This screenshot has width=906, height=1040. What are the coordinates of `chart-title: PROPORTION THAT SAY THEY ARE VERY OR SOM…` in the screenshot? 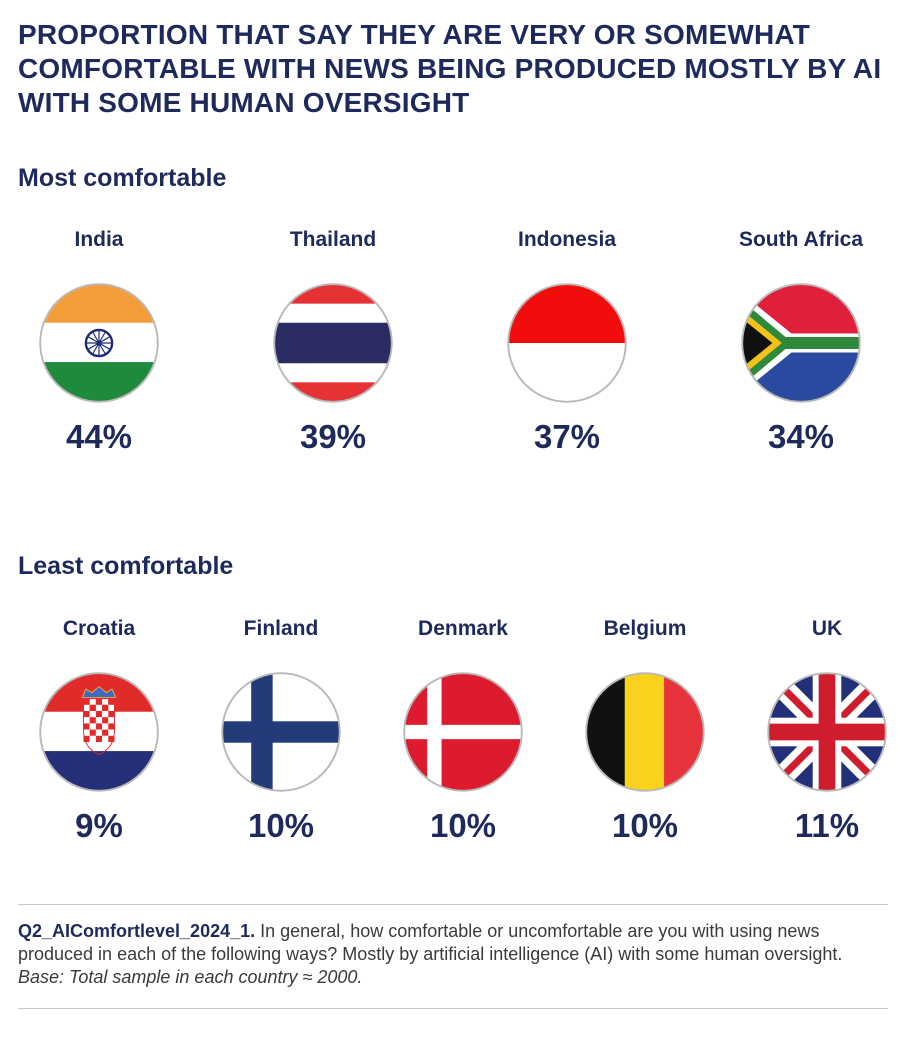 It's located at (450, 68).